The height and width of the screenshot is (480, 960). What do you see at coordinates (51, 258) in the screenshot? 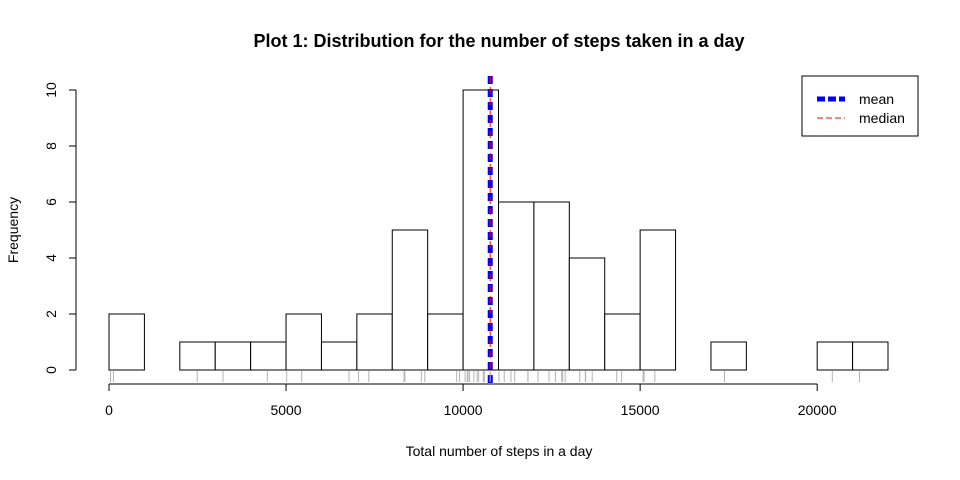
I see `y-tick-label: 4` at bounding box center [51, 258].